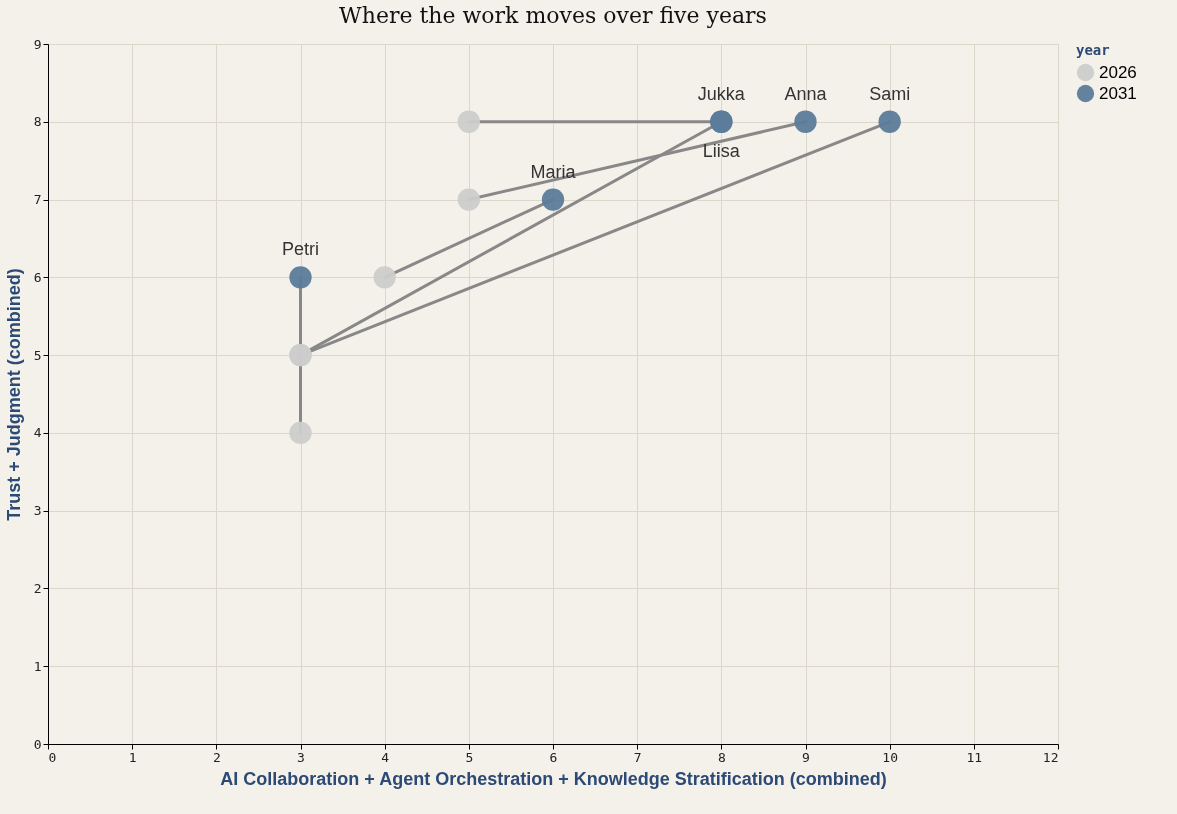 This screenshot has height=814, width=1177. Describe the element at coordinates (974, 757) in the screenshot. I see `x-tick-label: 11` at that location.